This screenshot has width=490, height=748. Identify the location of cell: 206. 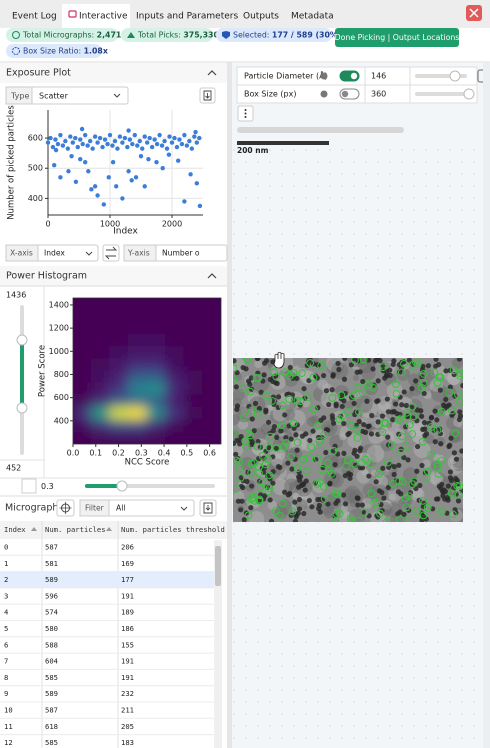
(127, 547).